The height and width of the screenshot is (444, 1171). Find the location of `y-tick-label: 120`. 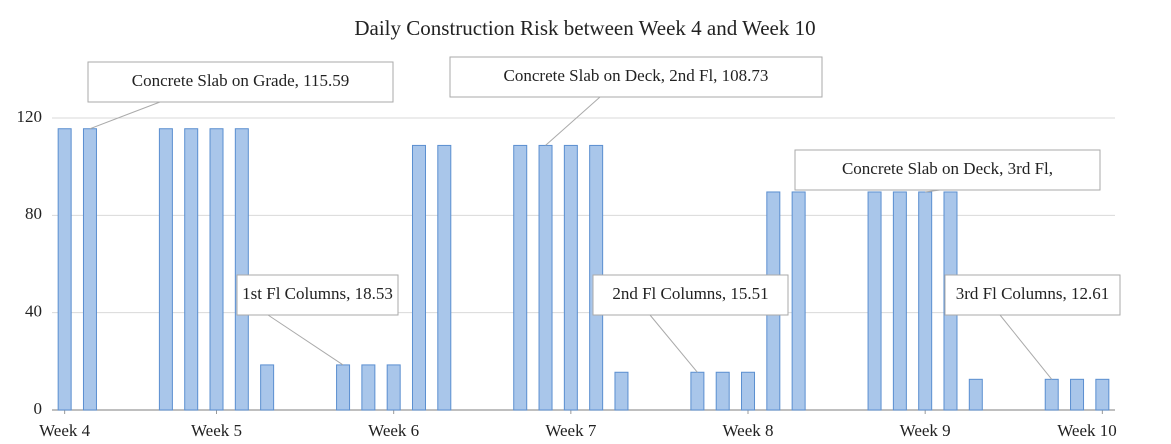

y-tick-label: 120 is located at coordinates (30, 116).